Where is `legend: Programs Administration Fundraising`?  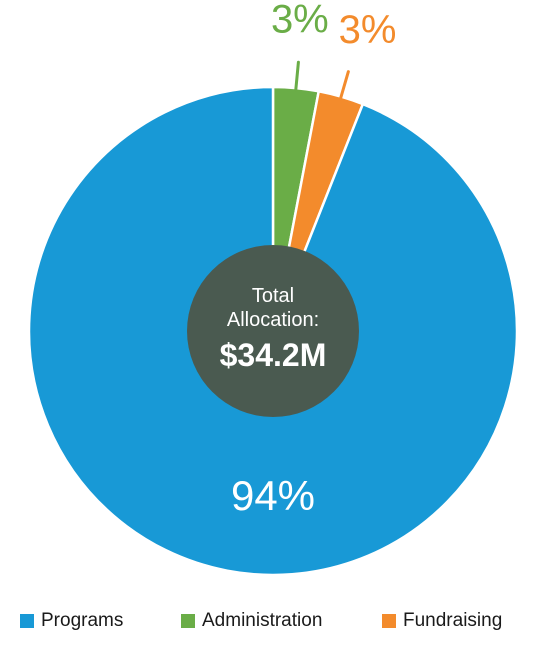
legend: Programs Administration Fundraising is located at coordinates (280, 621).